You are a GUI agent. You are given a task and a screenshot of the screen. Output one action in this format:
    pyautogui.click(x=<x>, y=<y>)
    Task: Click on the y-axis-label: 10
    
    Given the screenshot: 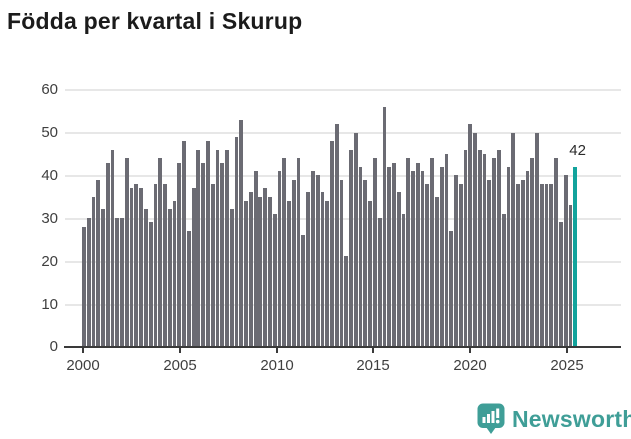 What is the action you would take?
    pyautogui.click(x=49, y=304)
    